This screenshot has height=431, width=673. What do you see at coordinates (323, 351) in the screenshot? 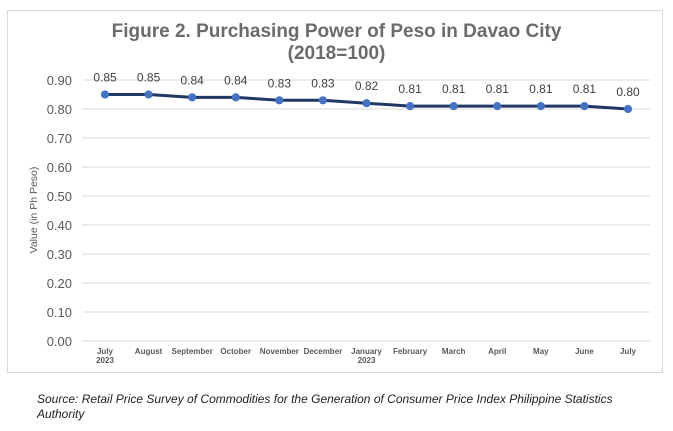
I see `x-tick-label: December` at bounding box center [323, 351].